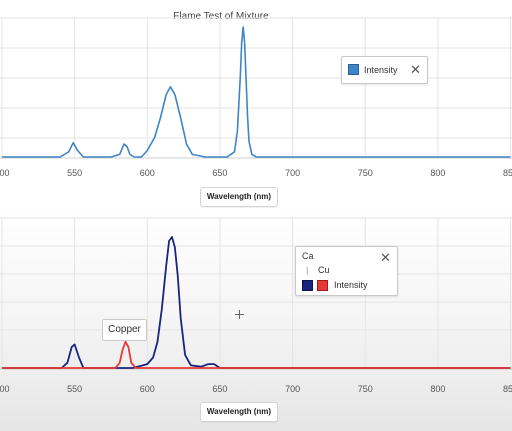 This screenshot has height=431, width=512. Describe the element at coordinates (256, 173) in the screenshot. I see `top-chart-tick-labels: 500 550 600 650 700 750 800 850` at that location.